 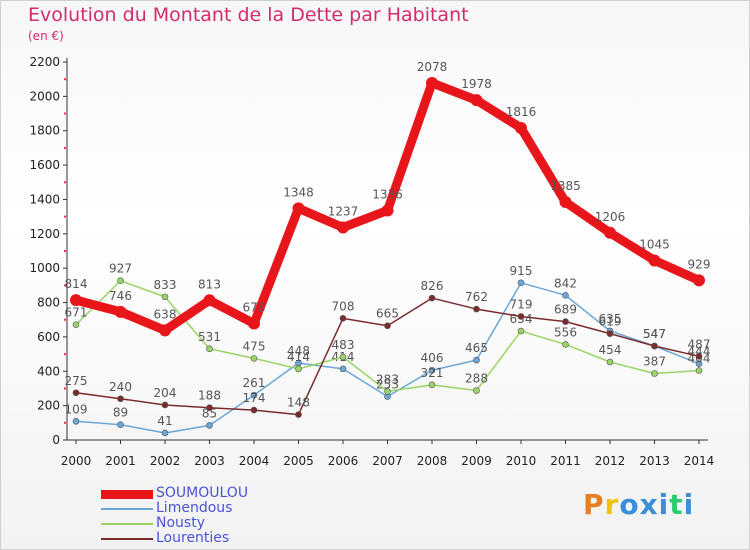 What do you see at coordinates (521, 271) in the screenshot?
I see `data-label: 915` at bounding box center [521, 271].